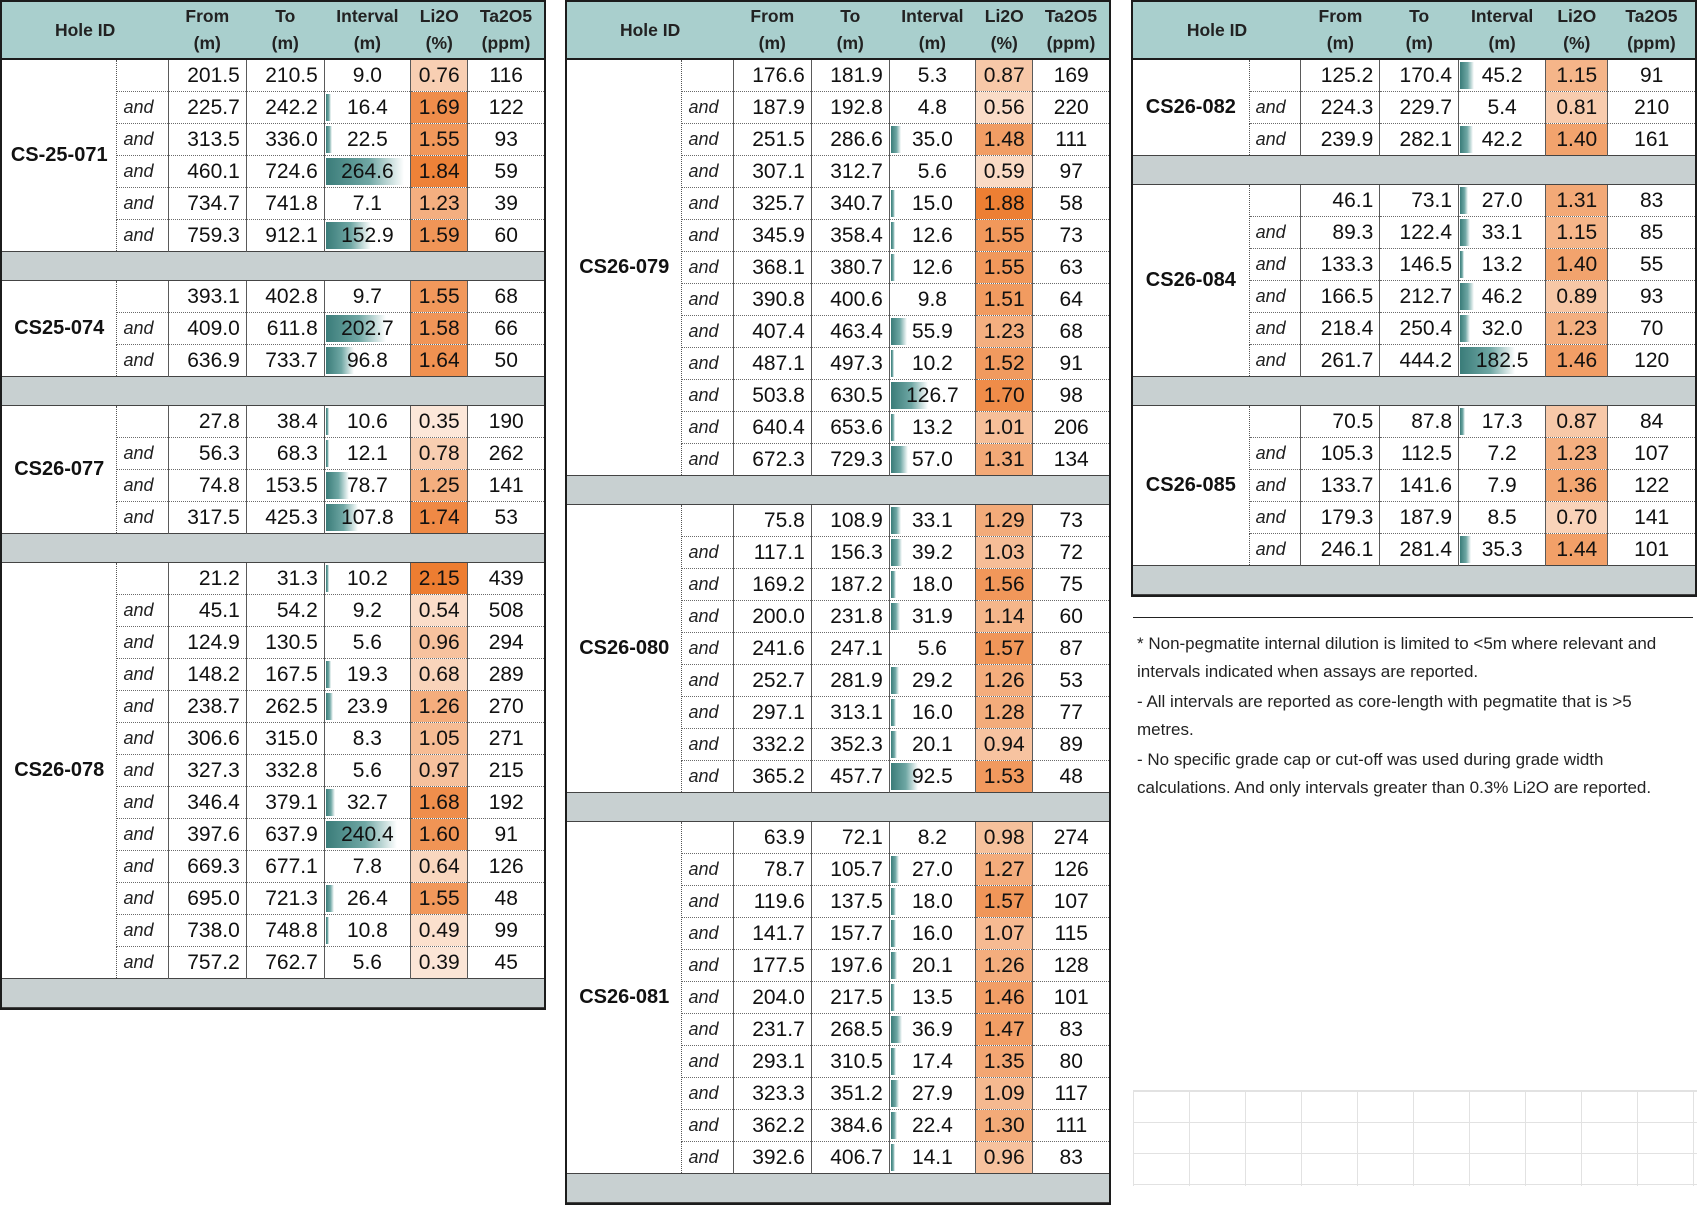  Describe the element at coordinates (850, 1093) in the screenshot. I see `to-cell: 351.2` at that location.